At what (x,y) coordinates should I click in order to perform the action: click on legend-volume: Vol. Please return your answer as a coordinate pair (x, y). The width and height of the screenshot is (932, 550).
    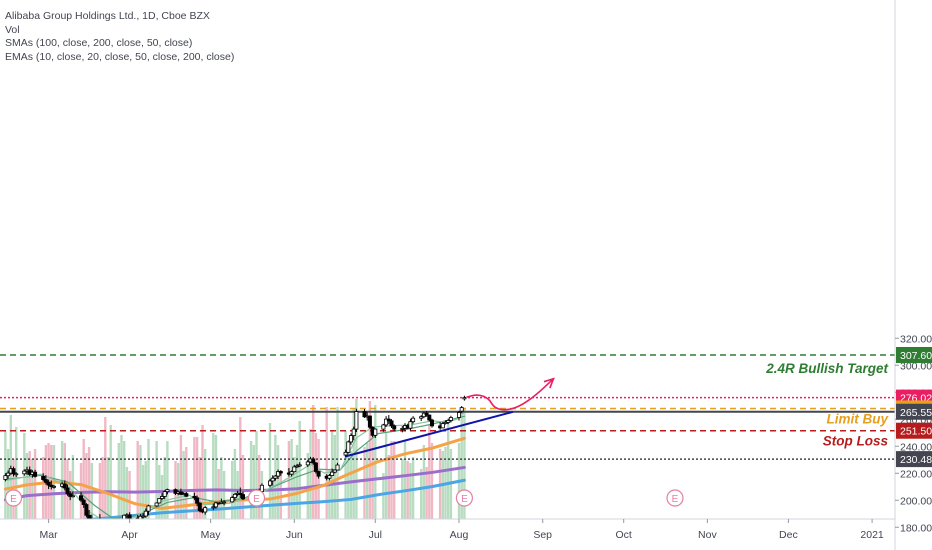
    Looking at the image, I should click on (12, 29).